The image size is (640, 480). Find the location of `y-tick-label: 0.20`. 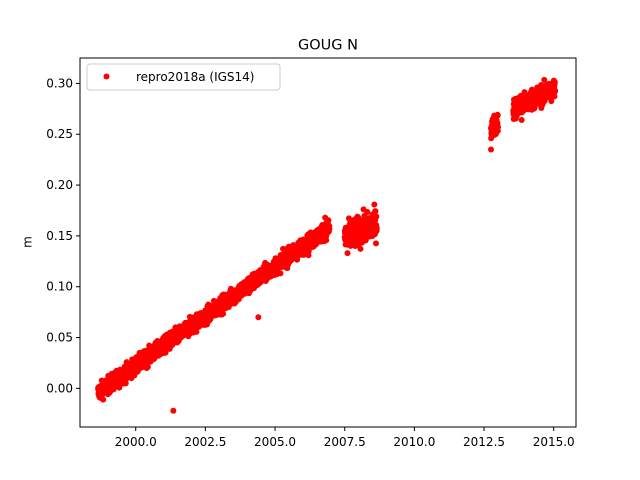

y-tick-label: 0.20 is located at coordinates (59, 185).